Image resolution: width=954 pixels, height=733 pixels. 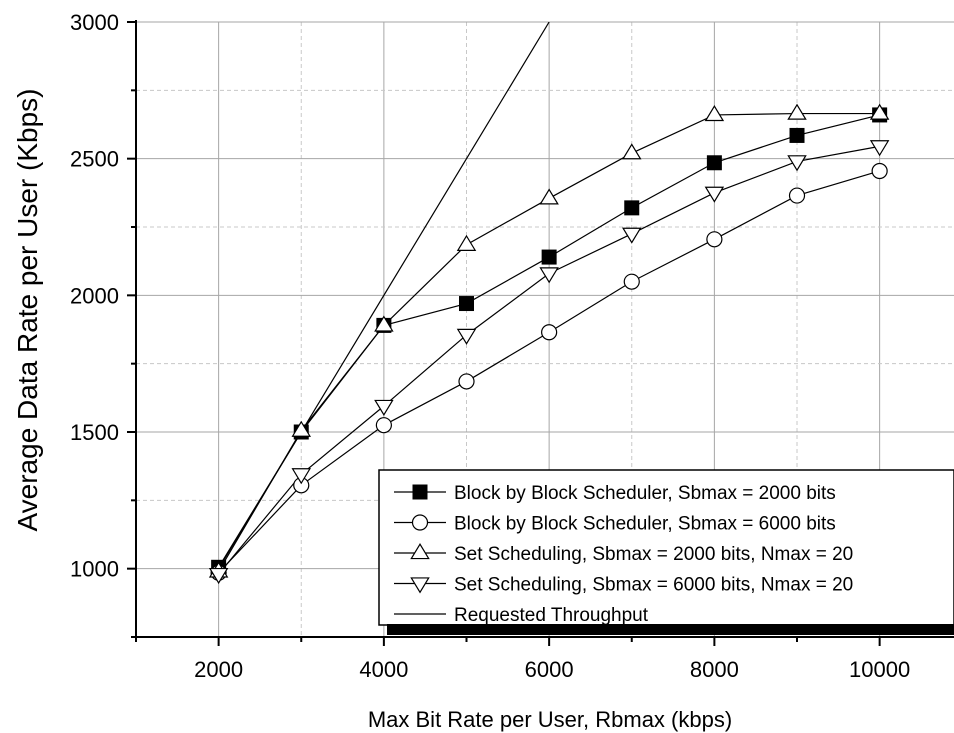 What do you see at coordinates (670, 629) in the screenshot?
I see `axis-overlay-bar` at bounding box center [670, 629].